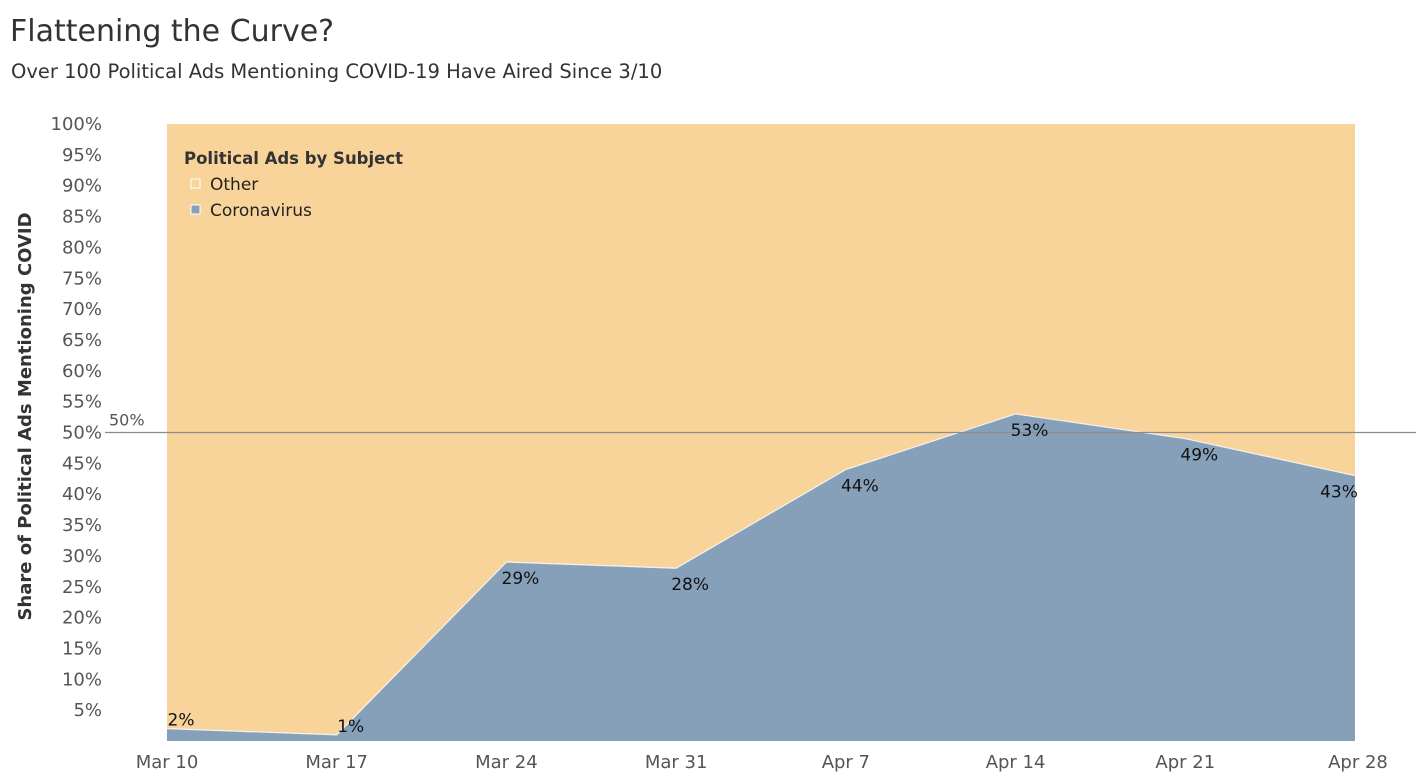 The image size is (1424, 783). I want to click on y-tick-label: 55%, so click(82, 402).